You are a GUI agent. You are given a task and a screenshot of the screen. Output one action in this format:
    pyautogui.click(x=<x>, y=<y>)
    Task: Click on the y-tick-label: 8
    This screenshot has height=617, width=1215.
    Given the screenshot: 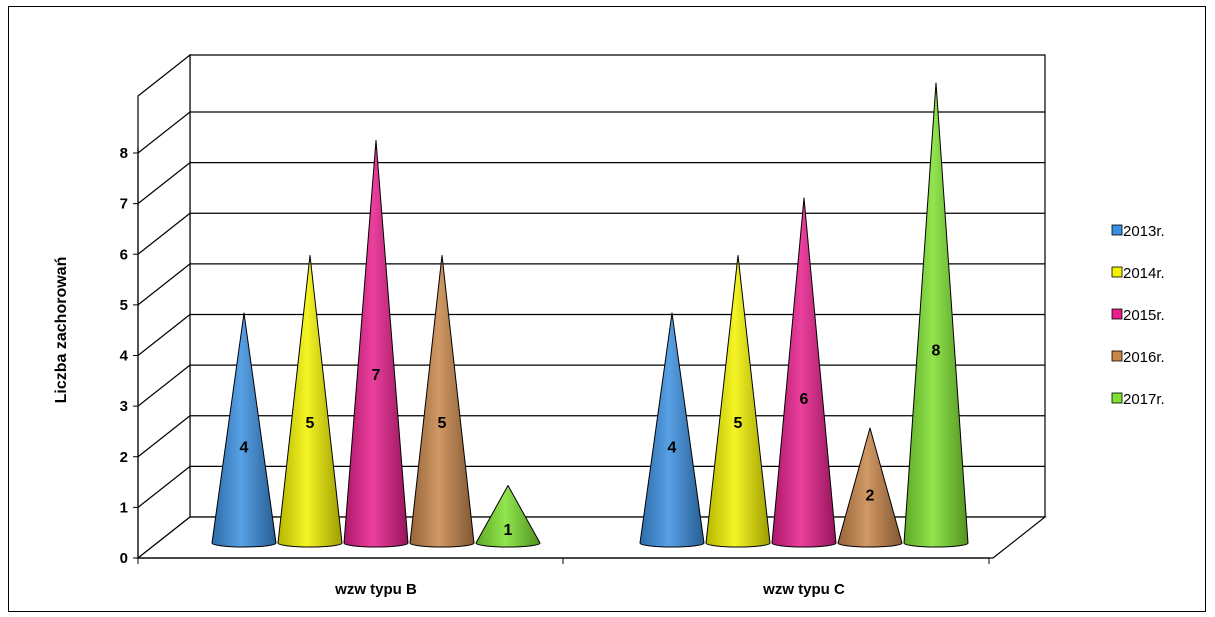 What is the action you would take?
    pyautogui.click(x=124, y=153)
    